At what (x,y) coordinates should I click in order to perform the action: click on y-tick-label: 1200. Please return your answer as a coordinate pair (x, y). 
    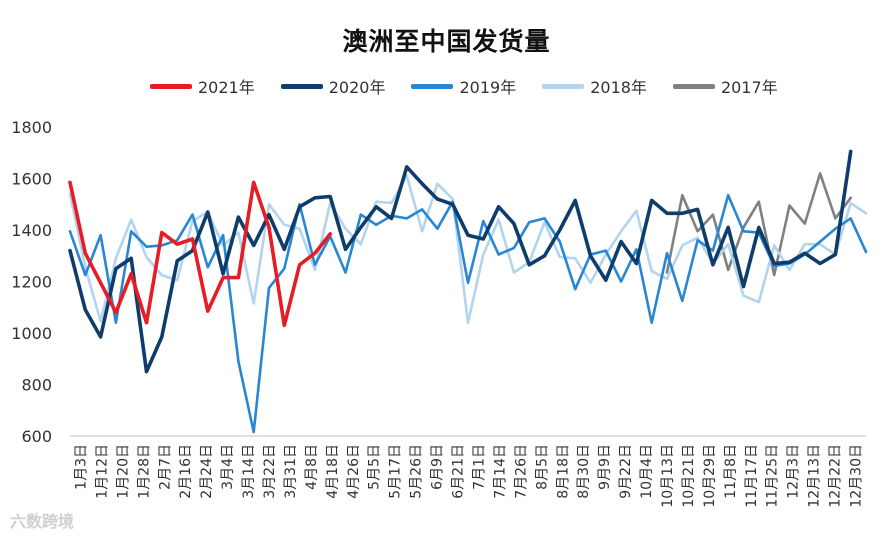
    Looking at the image, I should click on (31, 282).